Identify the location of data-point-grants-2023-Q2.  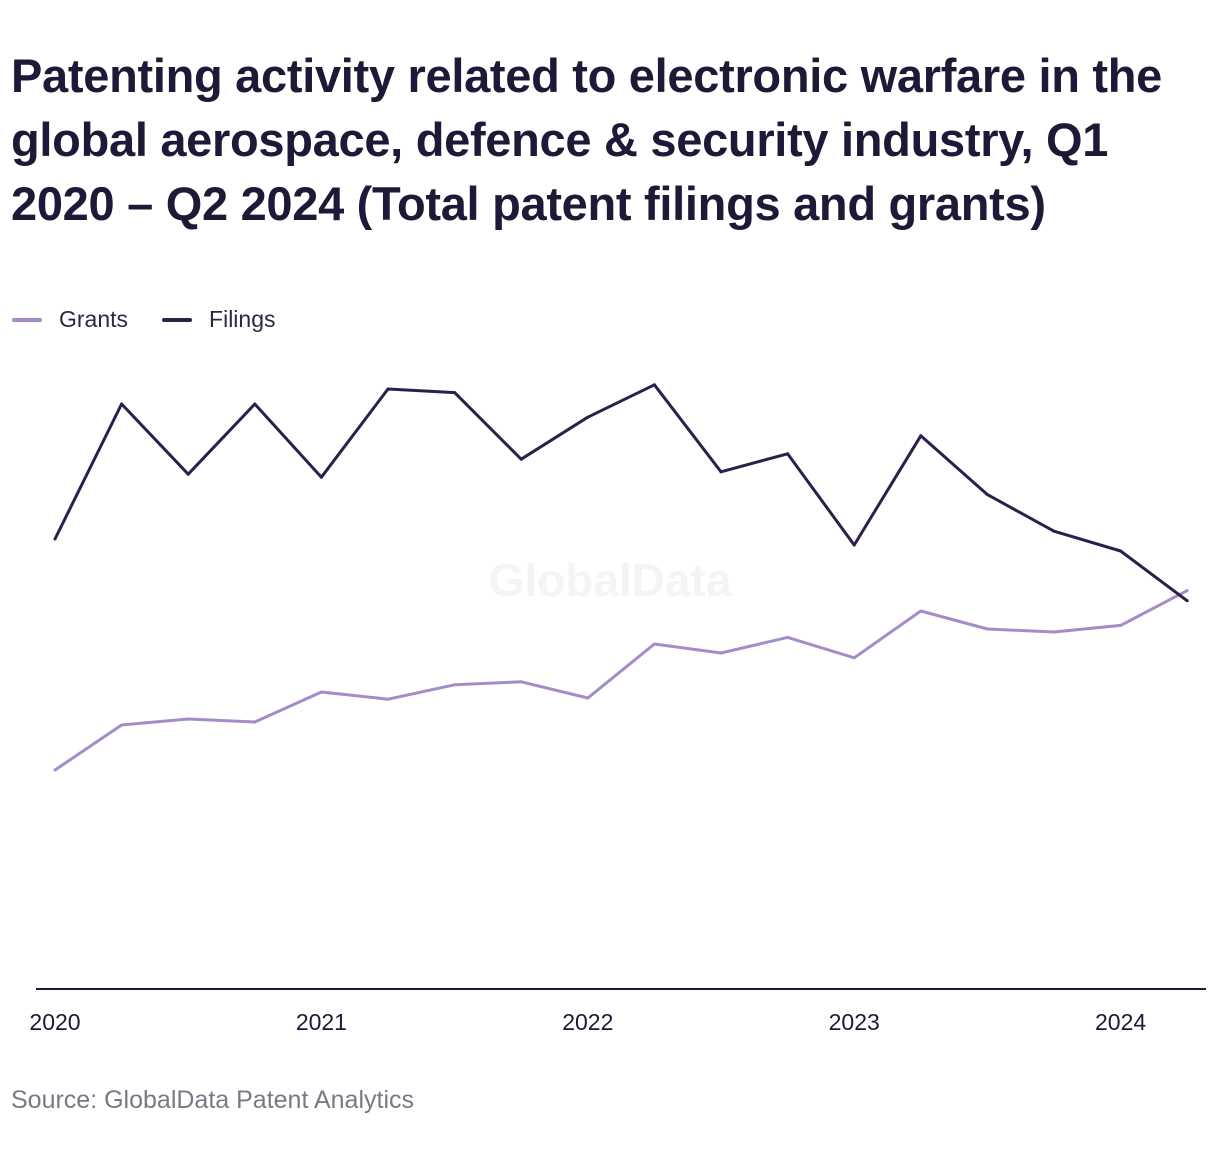
(921, 611).